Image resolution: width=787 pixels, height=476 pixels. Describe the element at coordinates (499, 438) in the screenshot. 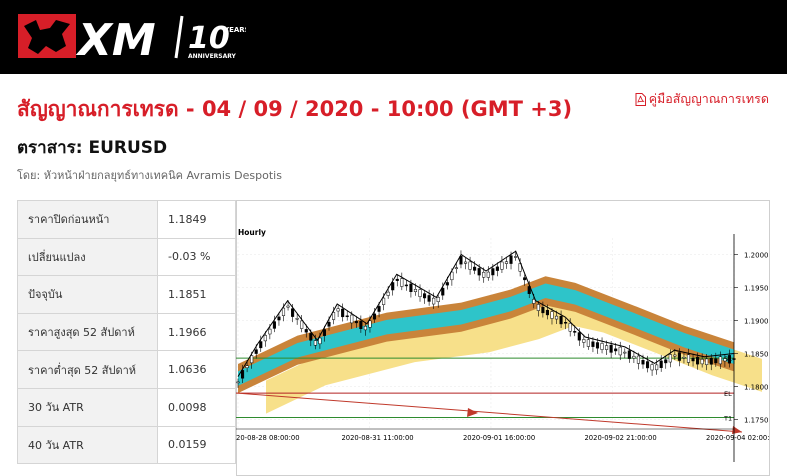

I see `x-tick-label: 2020-09-01 16:00:00` at that location.